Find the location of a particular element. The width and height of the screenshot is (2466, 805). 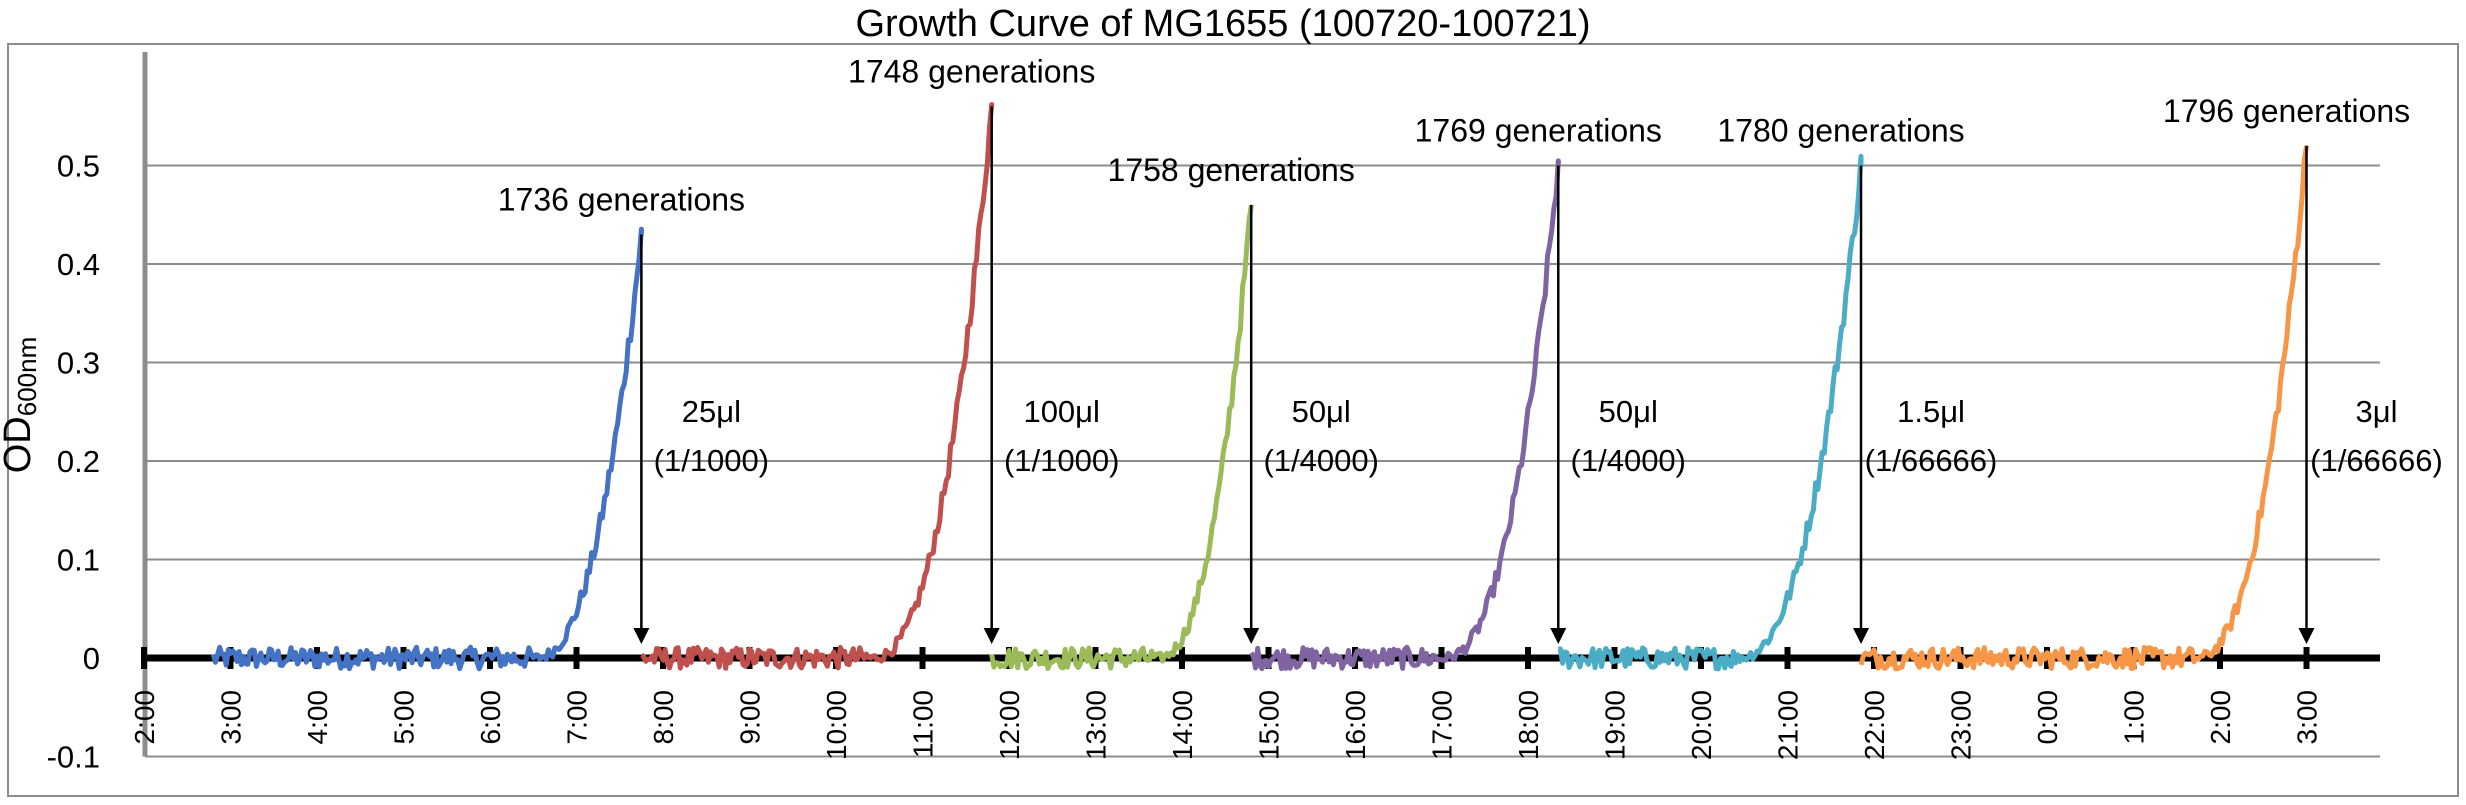

y-axis-label-main: OD is located at coordinates (19, 444).